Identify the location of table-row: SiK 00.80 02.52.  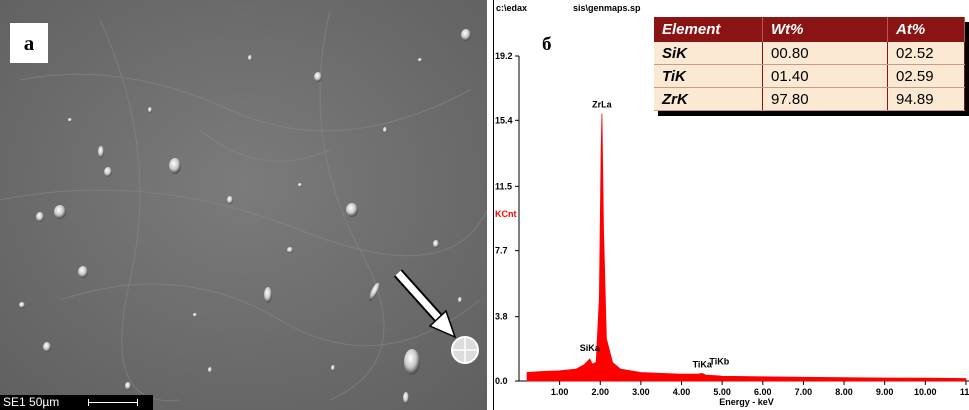
(809, 53).